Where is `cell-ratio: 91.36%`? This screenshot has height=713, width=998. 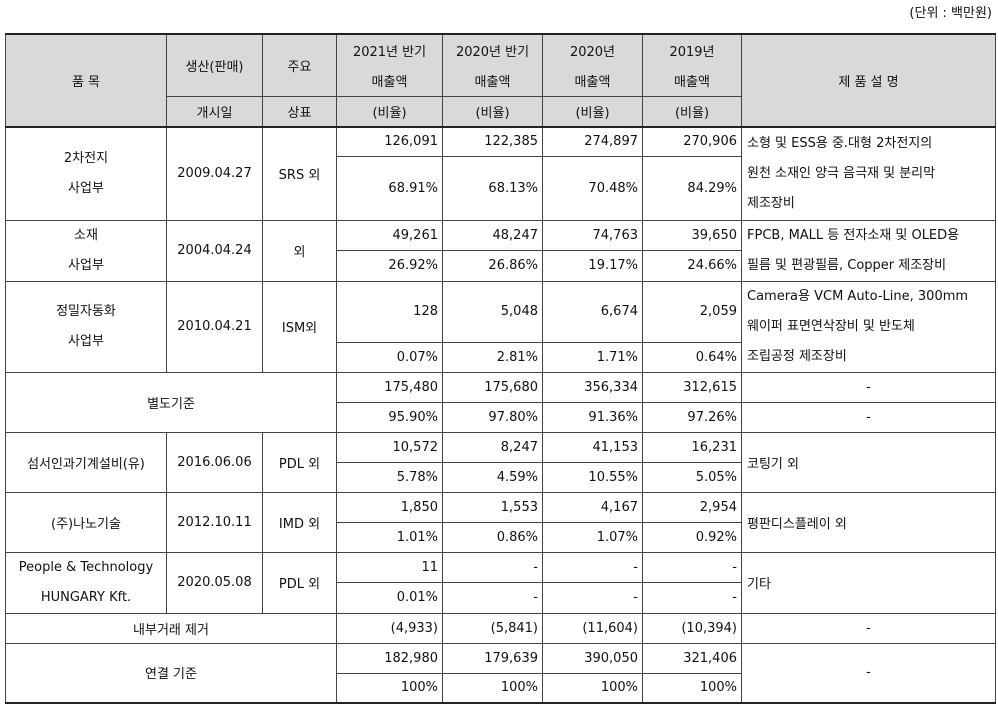 cell-ratio: 91.36% is located at coordinates (592, 417).